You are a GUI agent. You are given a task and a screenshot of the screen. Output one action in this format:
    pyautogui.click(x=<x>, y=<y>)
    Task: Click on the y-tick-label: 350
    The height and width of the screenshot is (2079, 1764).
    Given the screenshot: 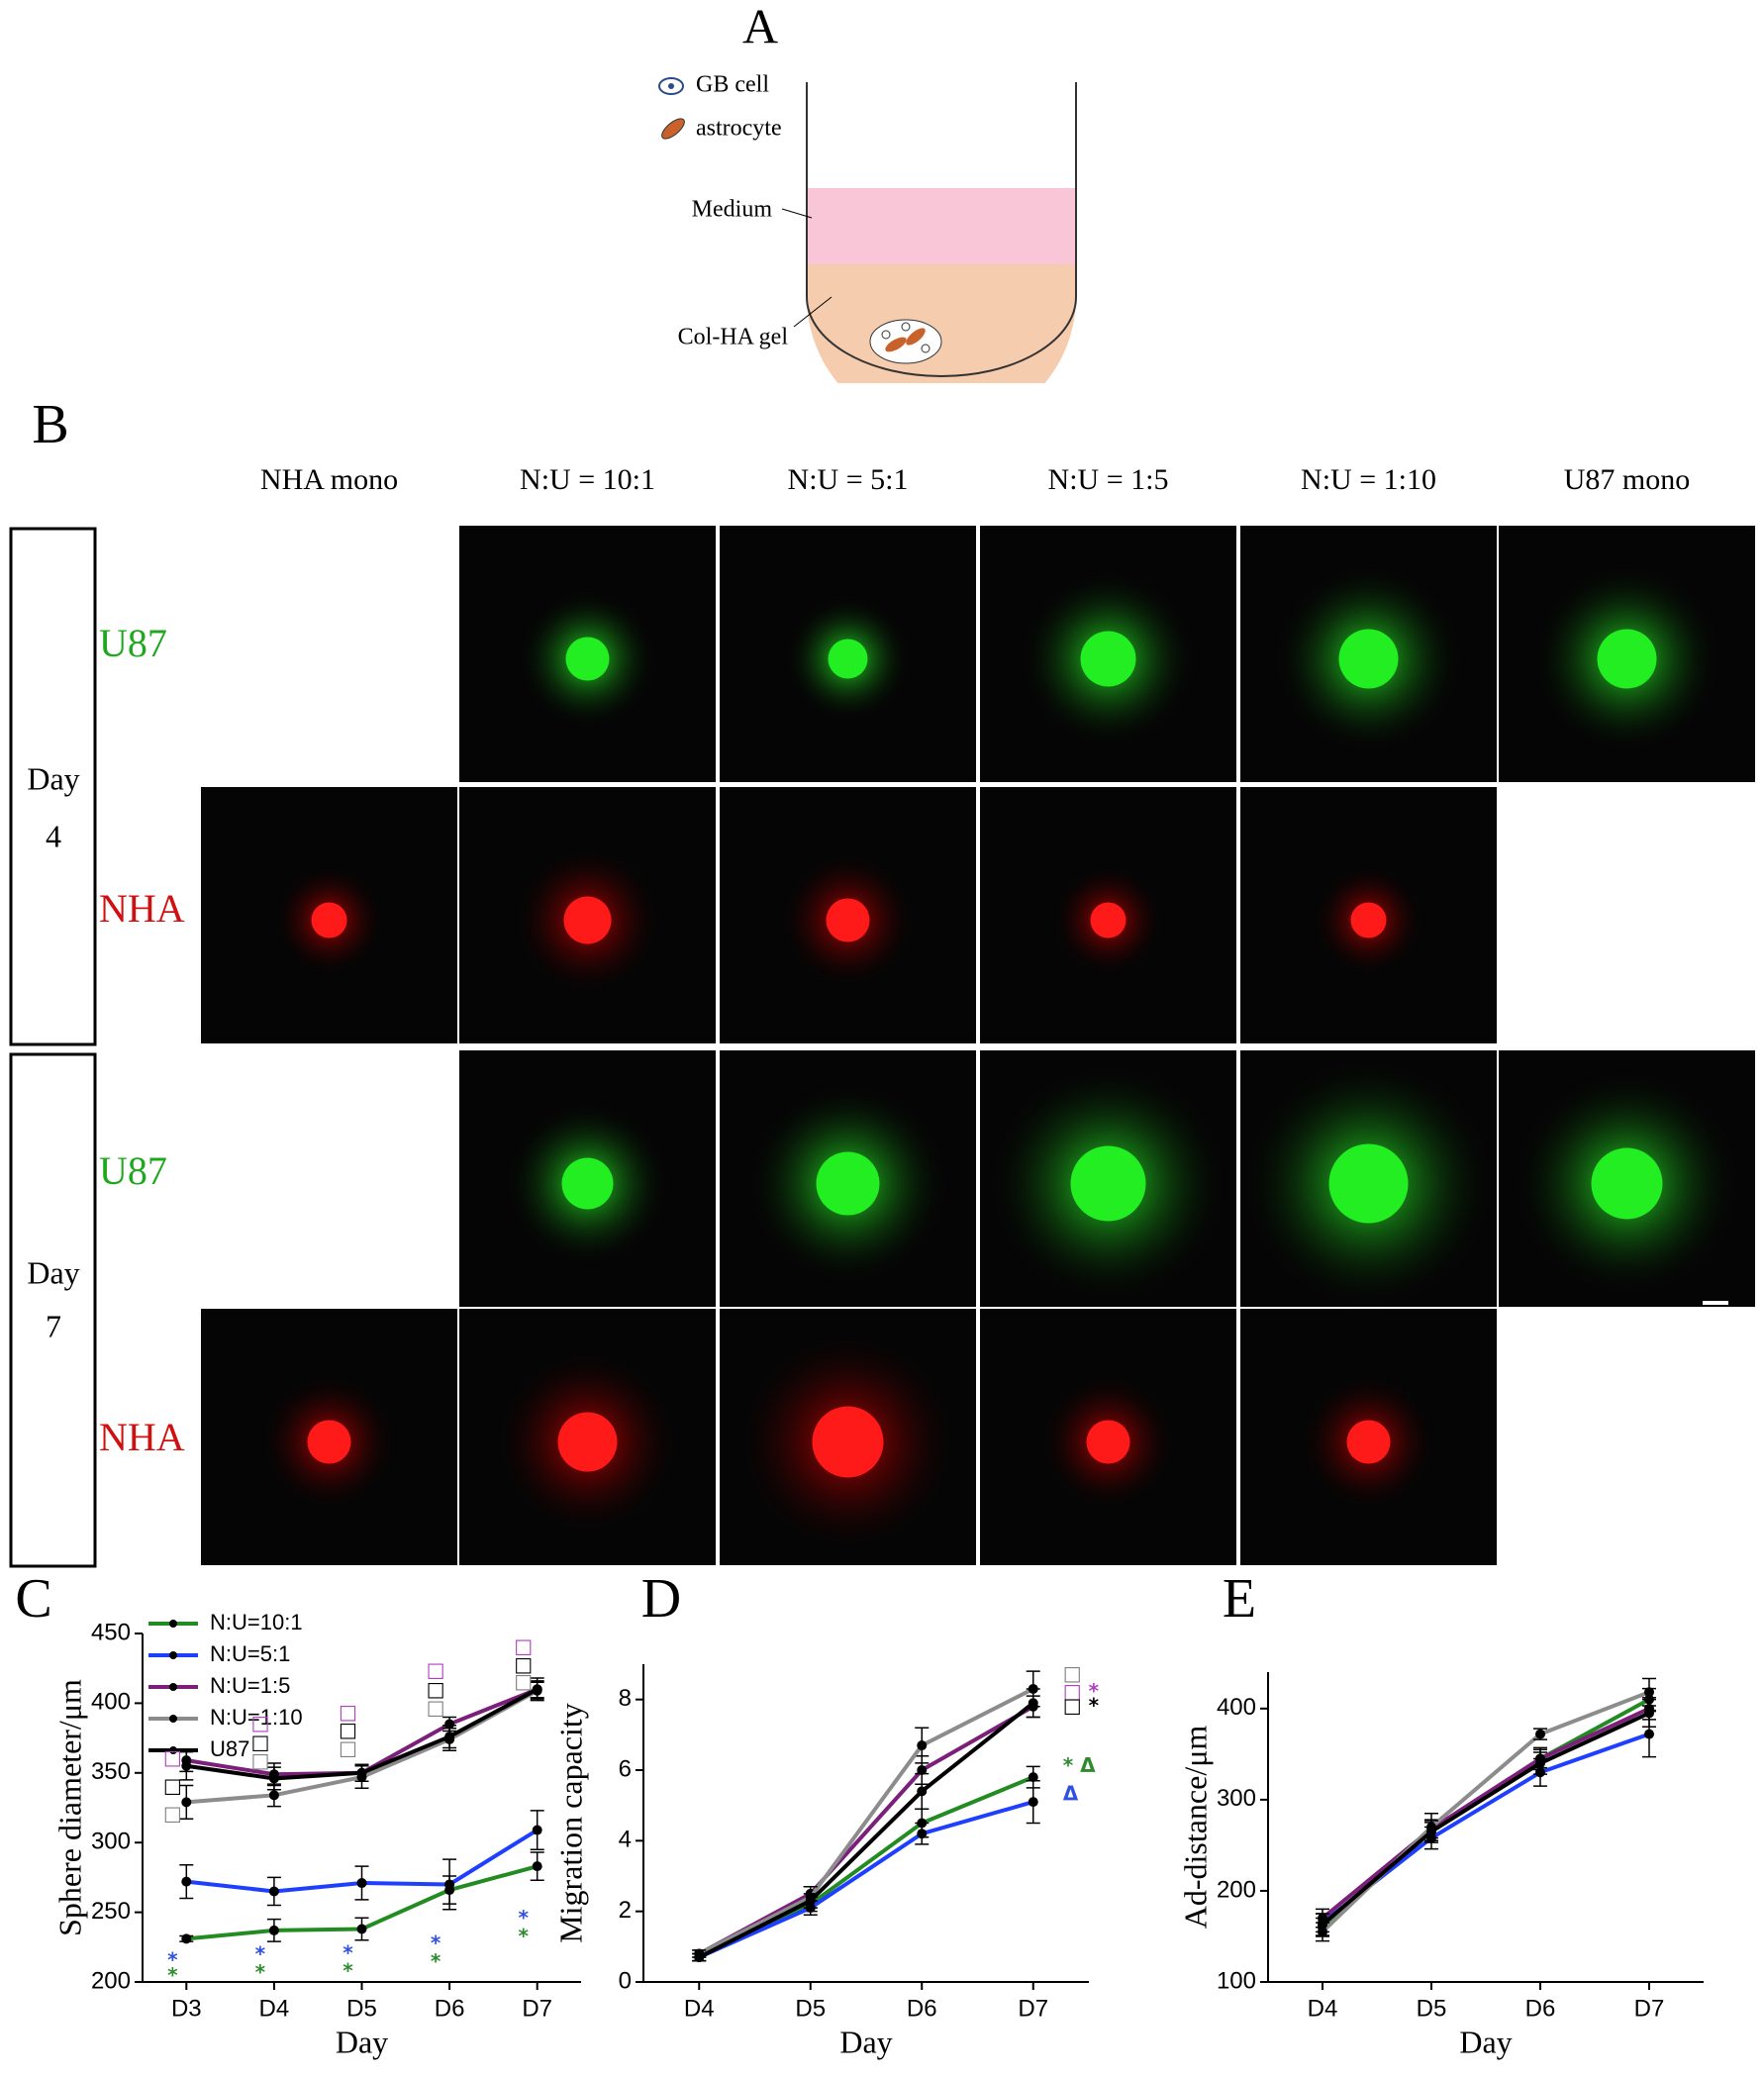 What is the action you would take?
    pyautogui.click(x=111, y=1771)
    